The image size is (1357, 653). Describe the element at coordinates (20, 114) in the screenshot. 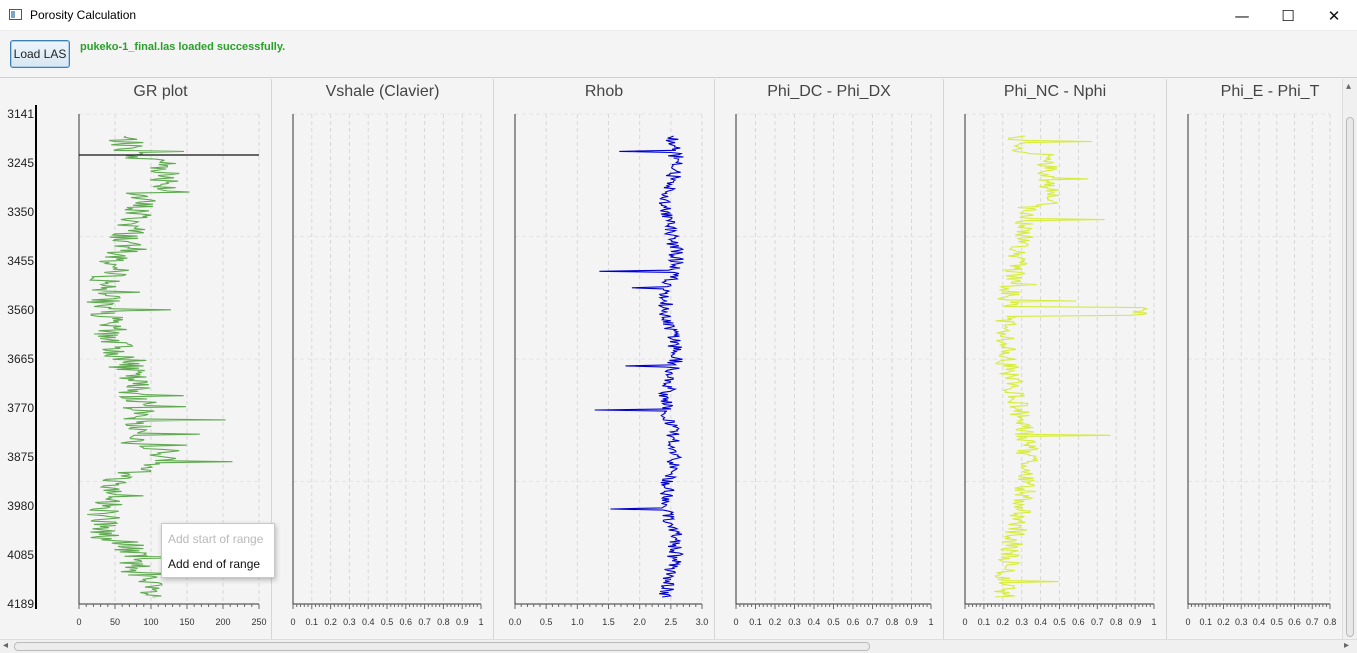

I see `depth-tick-label: 3141` at that location.